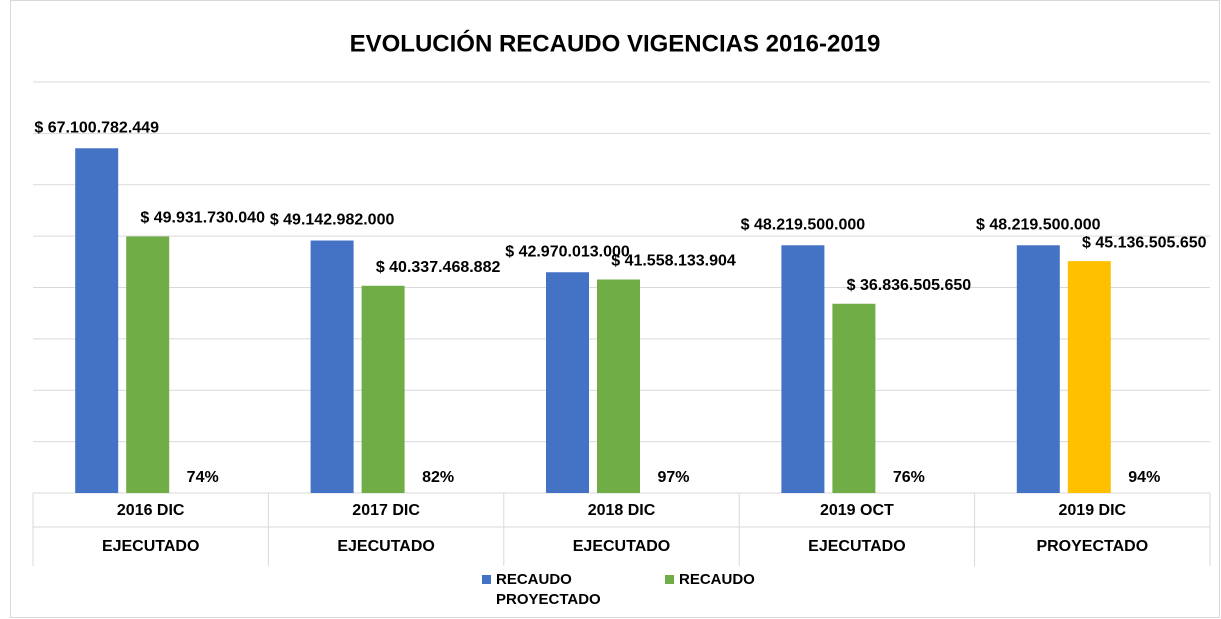  What do you see at coordinates (1092, 546) in the screenshot?
I see `x-group-label: PROYECTADO` at bounding box center [1092, 546].